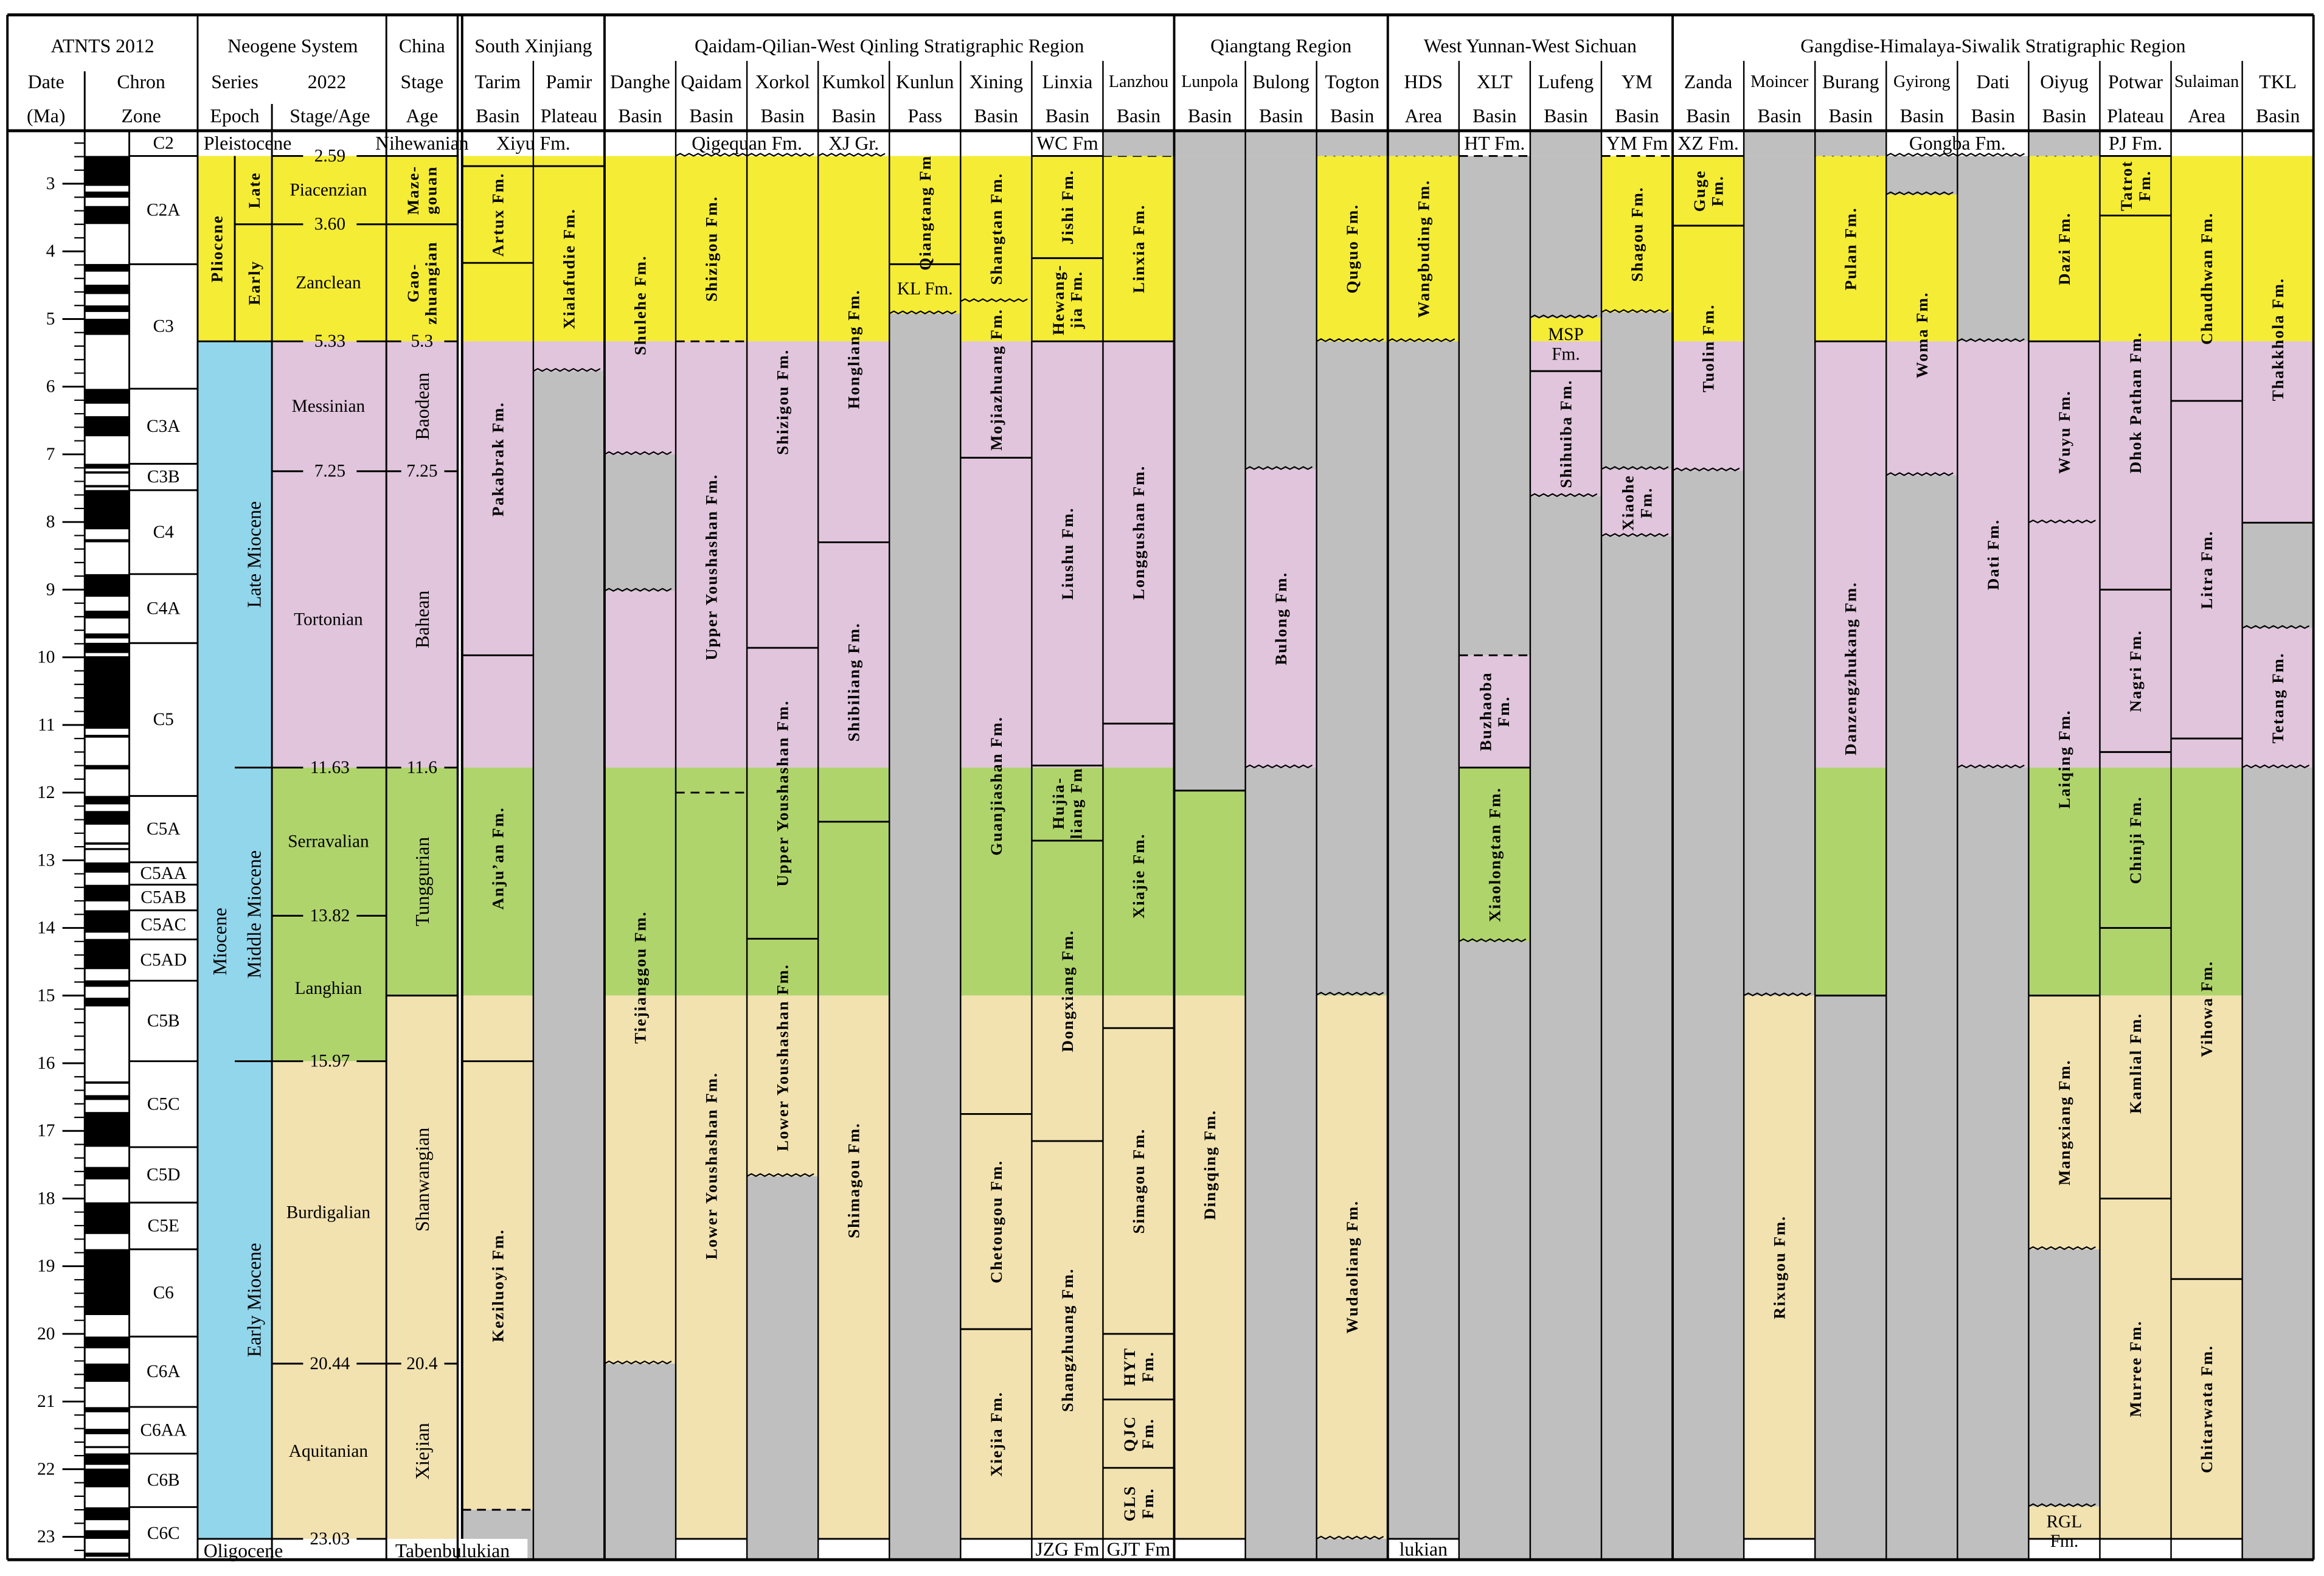  Describe the element at coordinates (2278, 698) in the screenshot. I see `formation-label: Tetang Fm.` at that location.